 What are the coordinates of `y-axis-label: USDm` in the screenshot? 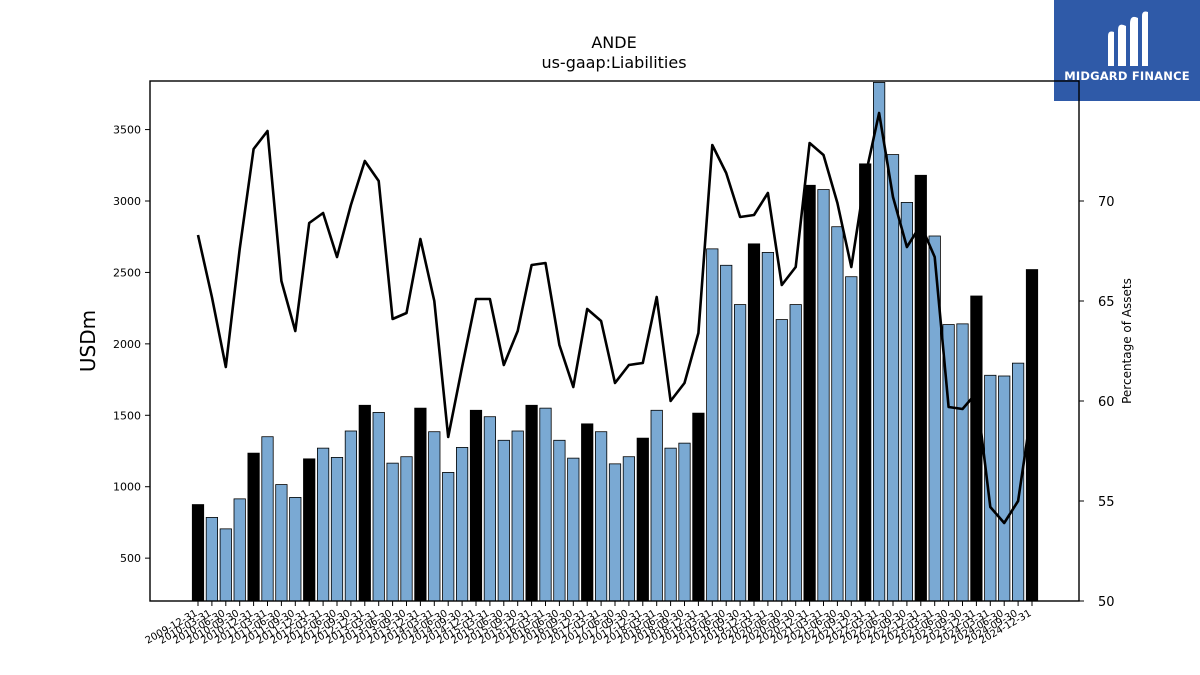 It's located at (88, 341).